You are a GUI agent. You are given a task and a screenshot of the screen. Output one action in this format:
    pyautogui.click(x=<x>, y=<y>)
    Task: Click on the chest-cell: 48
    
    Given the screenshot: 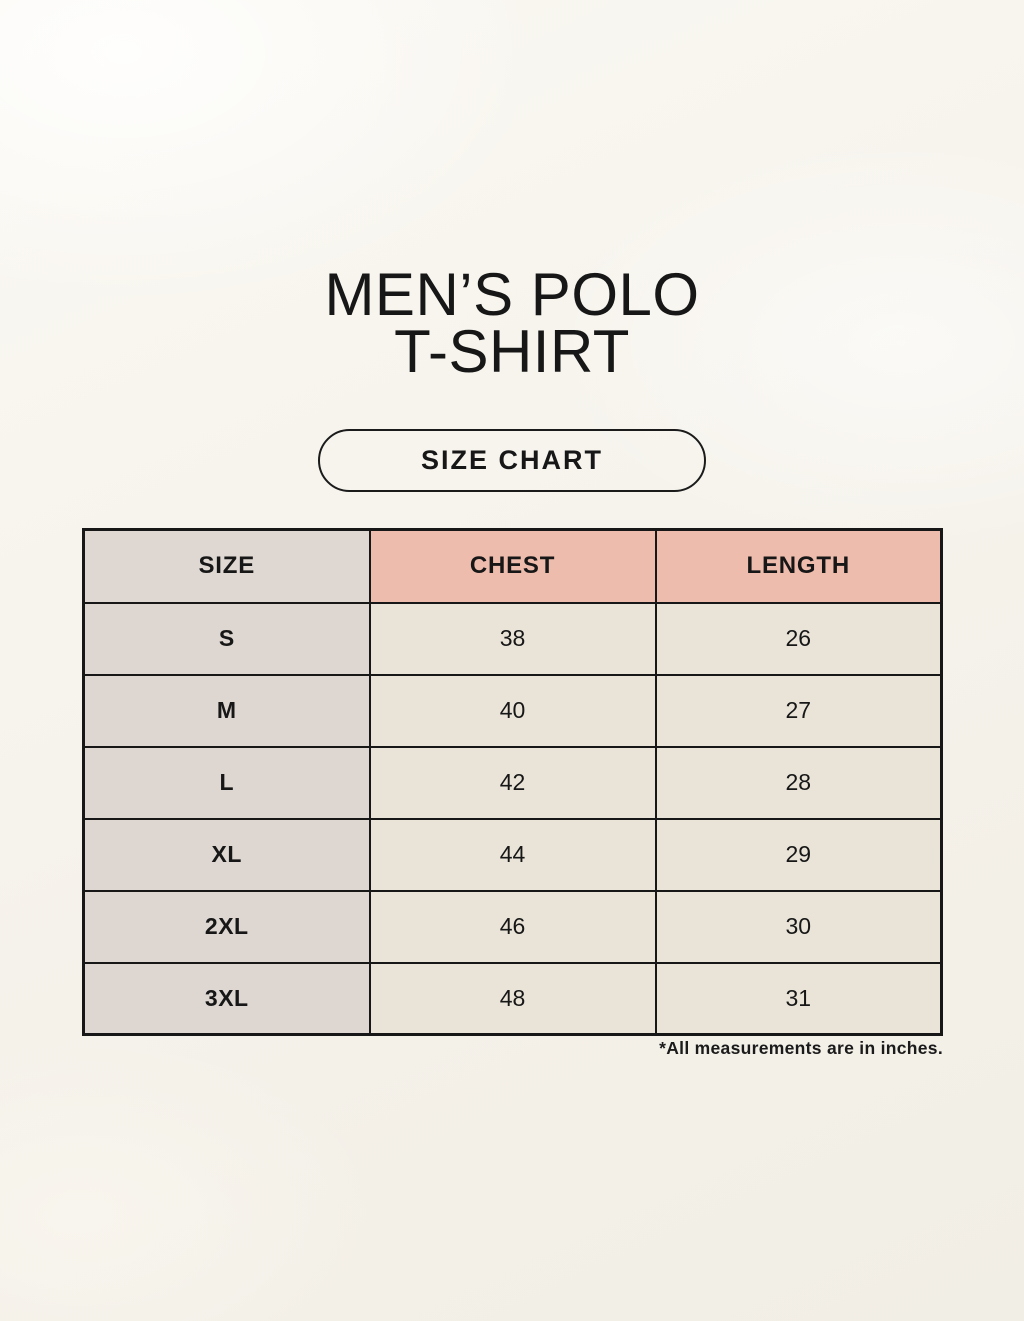 What is the action you would take?
    pyautogui.click(x=512, y=998)
    